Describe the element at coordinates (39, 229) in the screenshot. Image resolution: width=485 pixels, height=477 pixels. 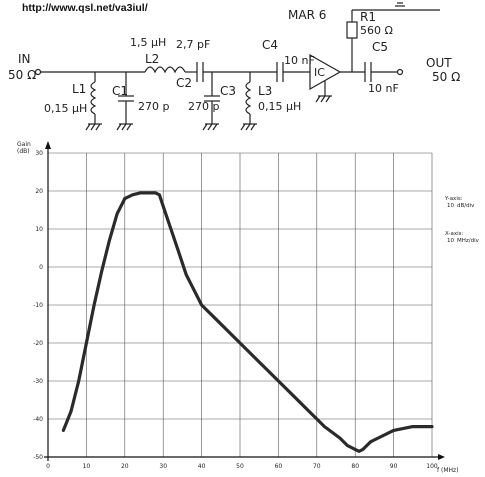
I see `y-tick-label: 10` at that location.